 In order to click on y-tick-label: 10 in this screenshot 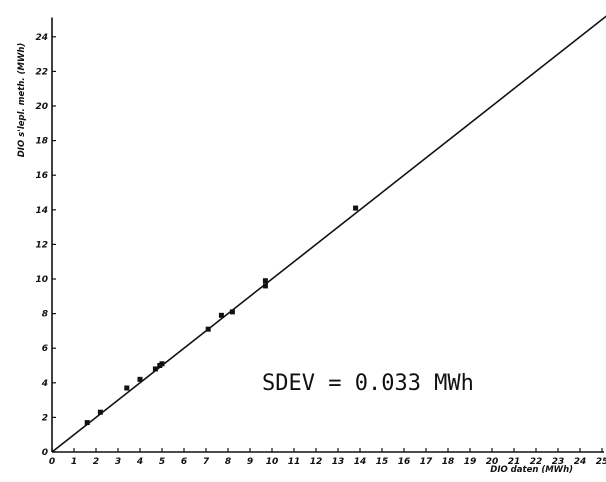, I will do `click(41, 280)`.